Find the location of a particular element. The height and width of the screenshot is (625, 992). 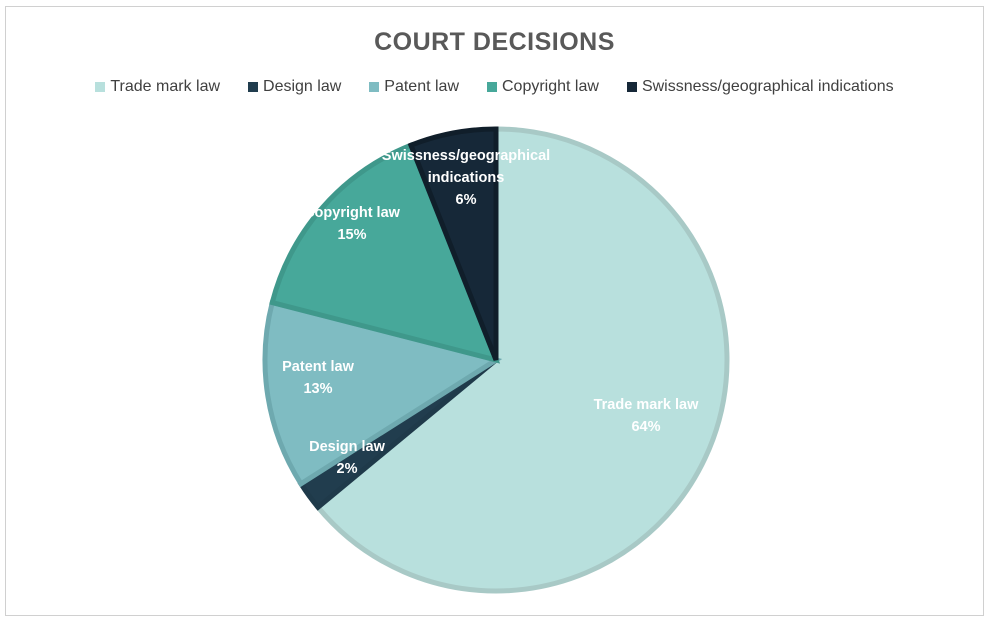

slice-label-line: 6% is located at coordinates (466, 200).